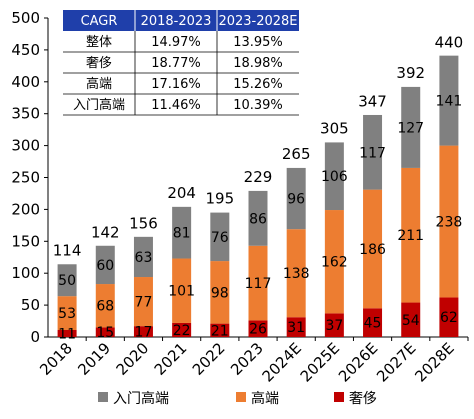 The image size is (474, 419). Describe the element at coordinates (258, 105) in the screenshot. I see `table-cell: 10.39%` at that location.